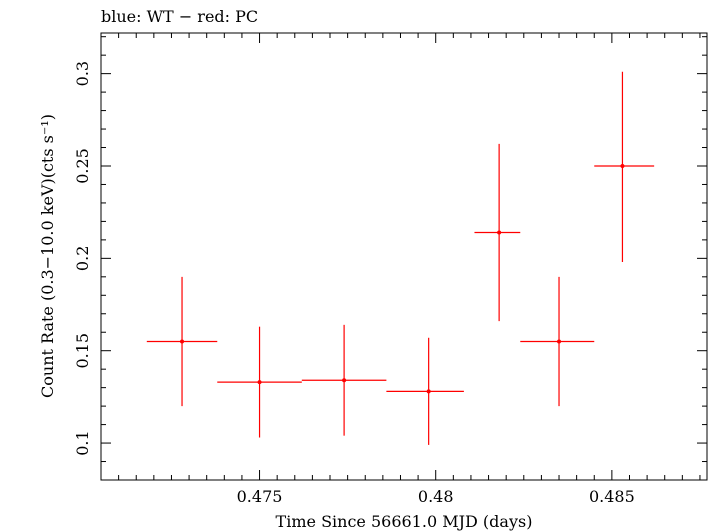 The width and height of the screenshot is (709, 532). Describe the element at coordinates (82, 166) in the screenshot. I see `y-tick-label: 0.25` at that location.